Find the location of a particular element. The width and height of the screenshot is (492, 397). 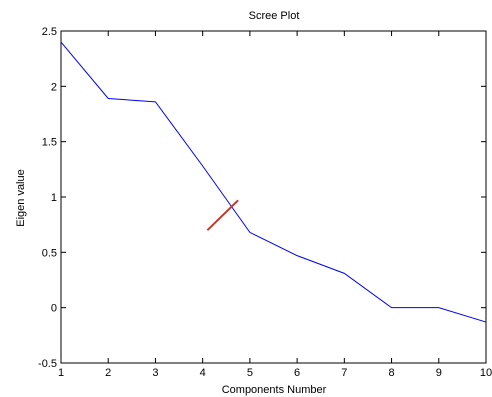

y-tick-label: 1 is located at coordinates (54, 198).